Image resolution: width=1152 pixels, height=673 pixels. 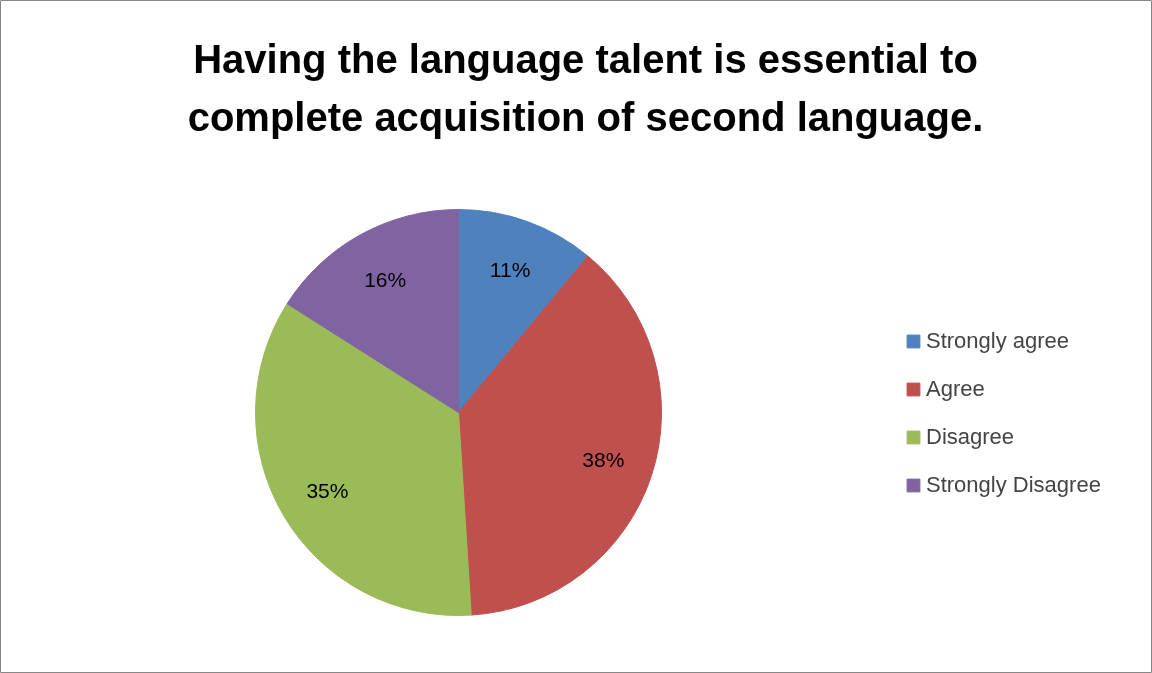 What do you see at coordinates (585, 87) in the screenshot?
I see `chart-title: Having the language talent is essential to complete acquisition of second language.` at bounding box center [585, 87].